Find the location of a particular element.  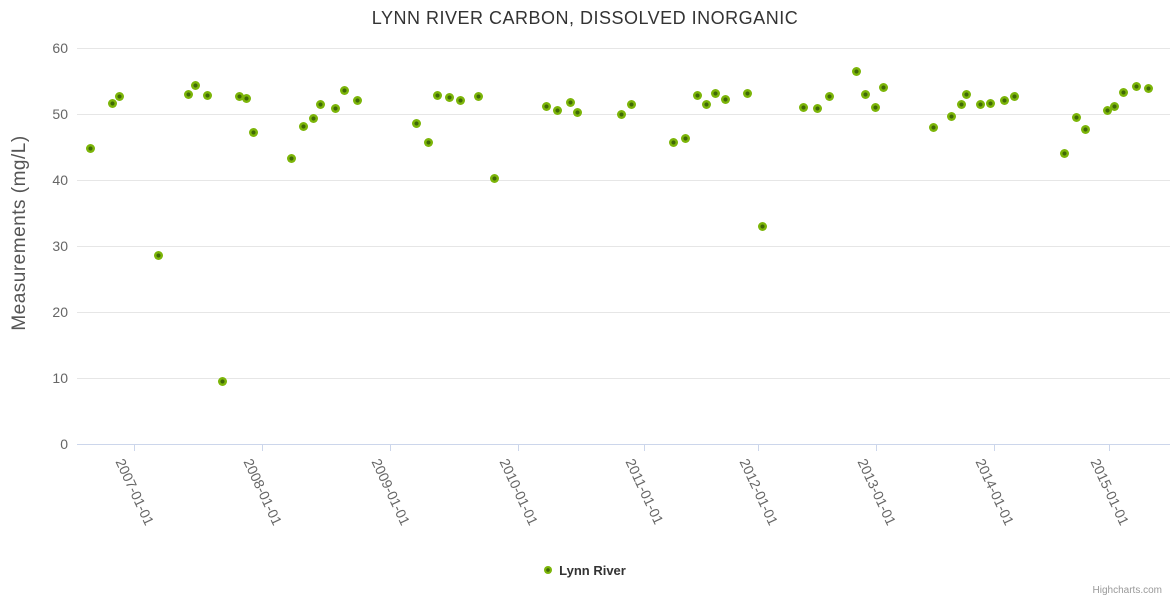

y-axis-tick-label: 20 is located at coordinates (60, 312).